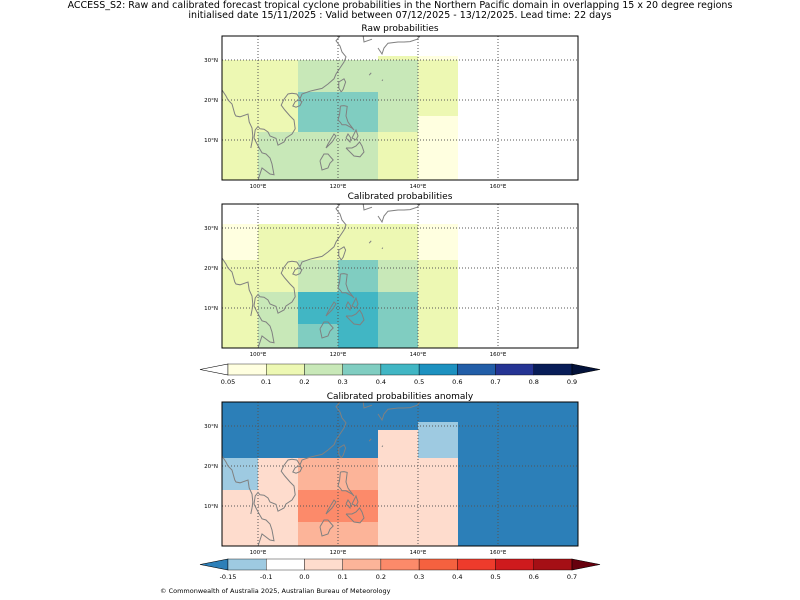  I want to click on colorbar-tick-label: 0.9, so click(572, 382).